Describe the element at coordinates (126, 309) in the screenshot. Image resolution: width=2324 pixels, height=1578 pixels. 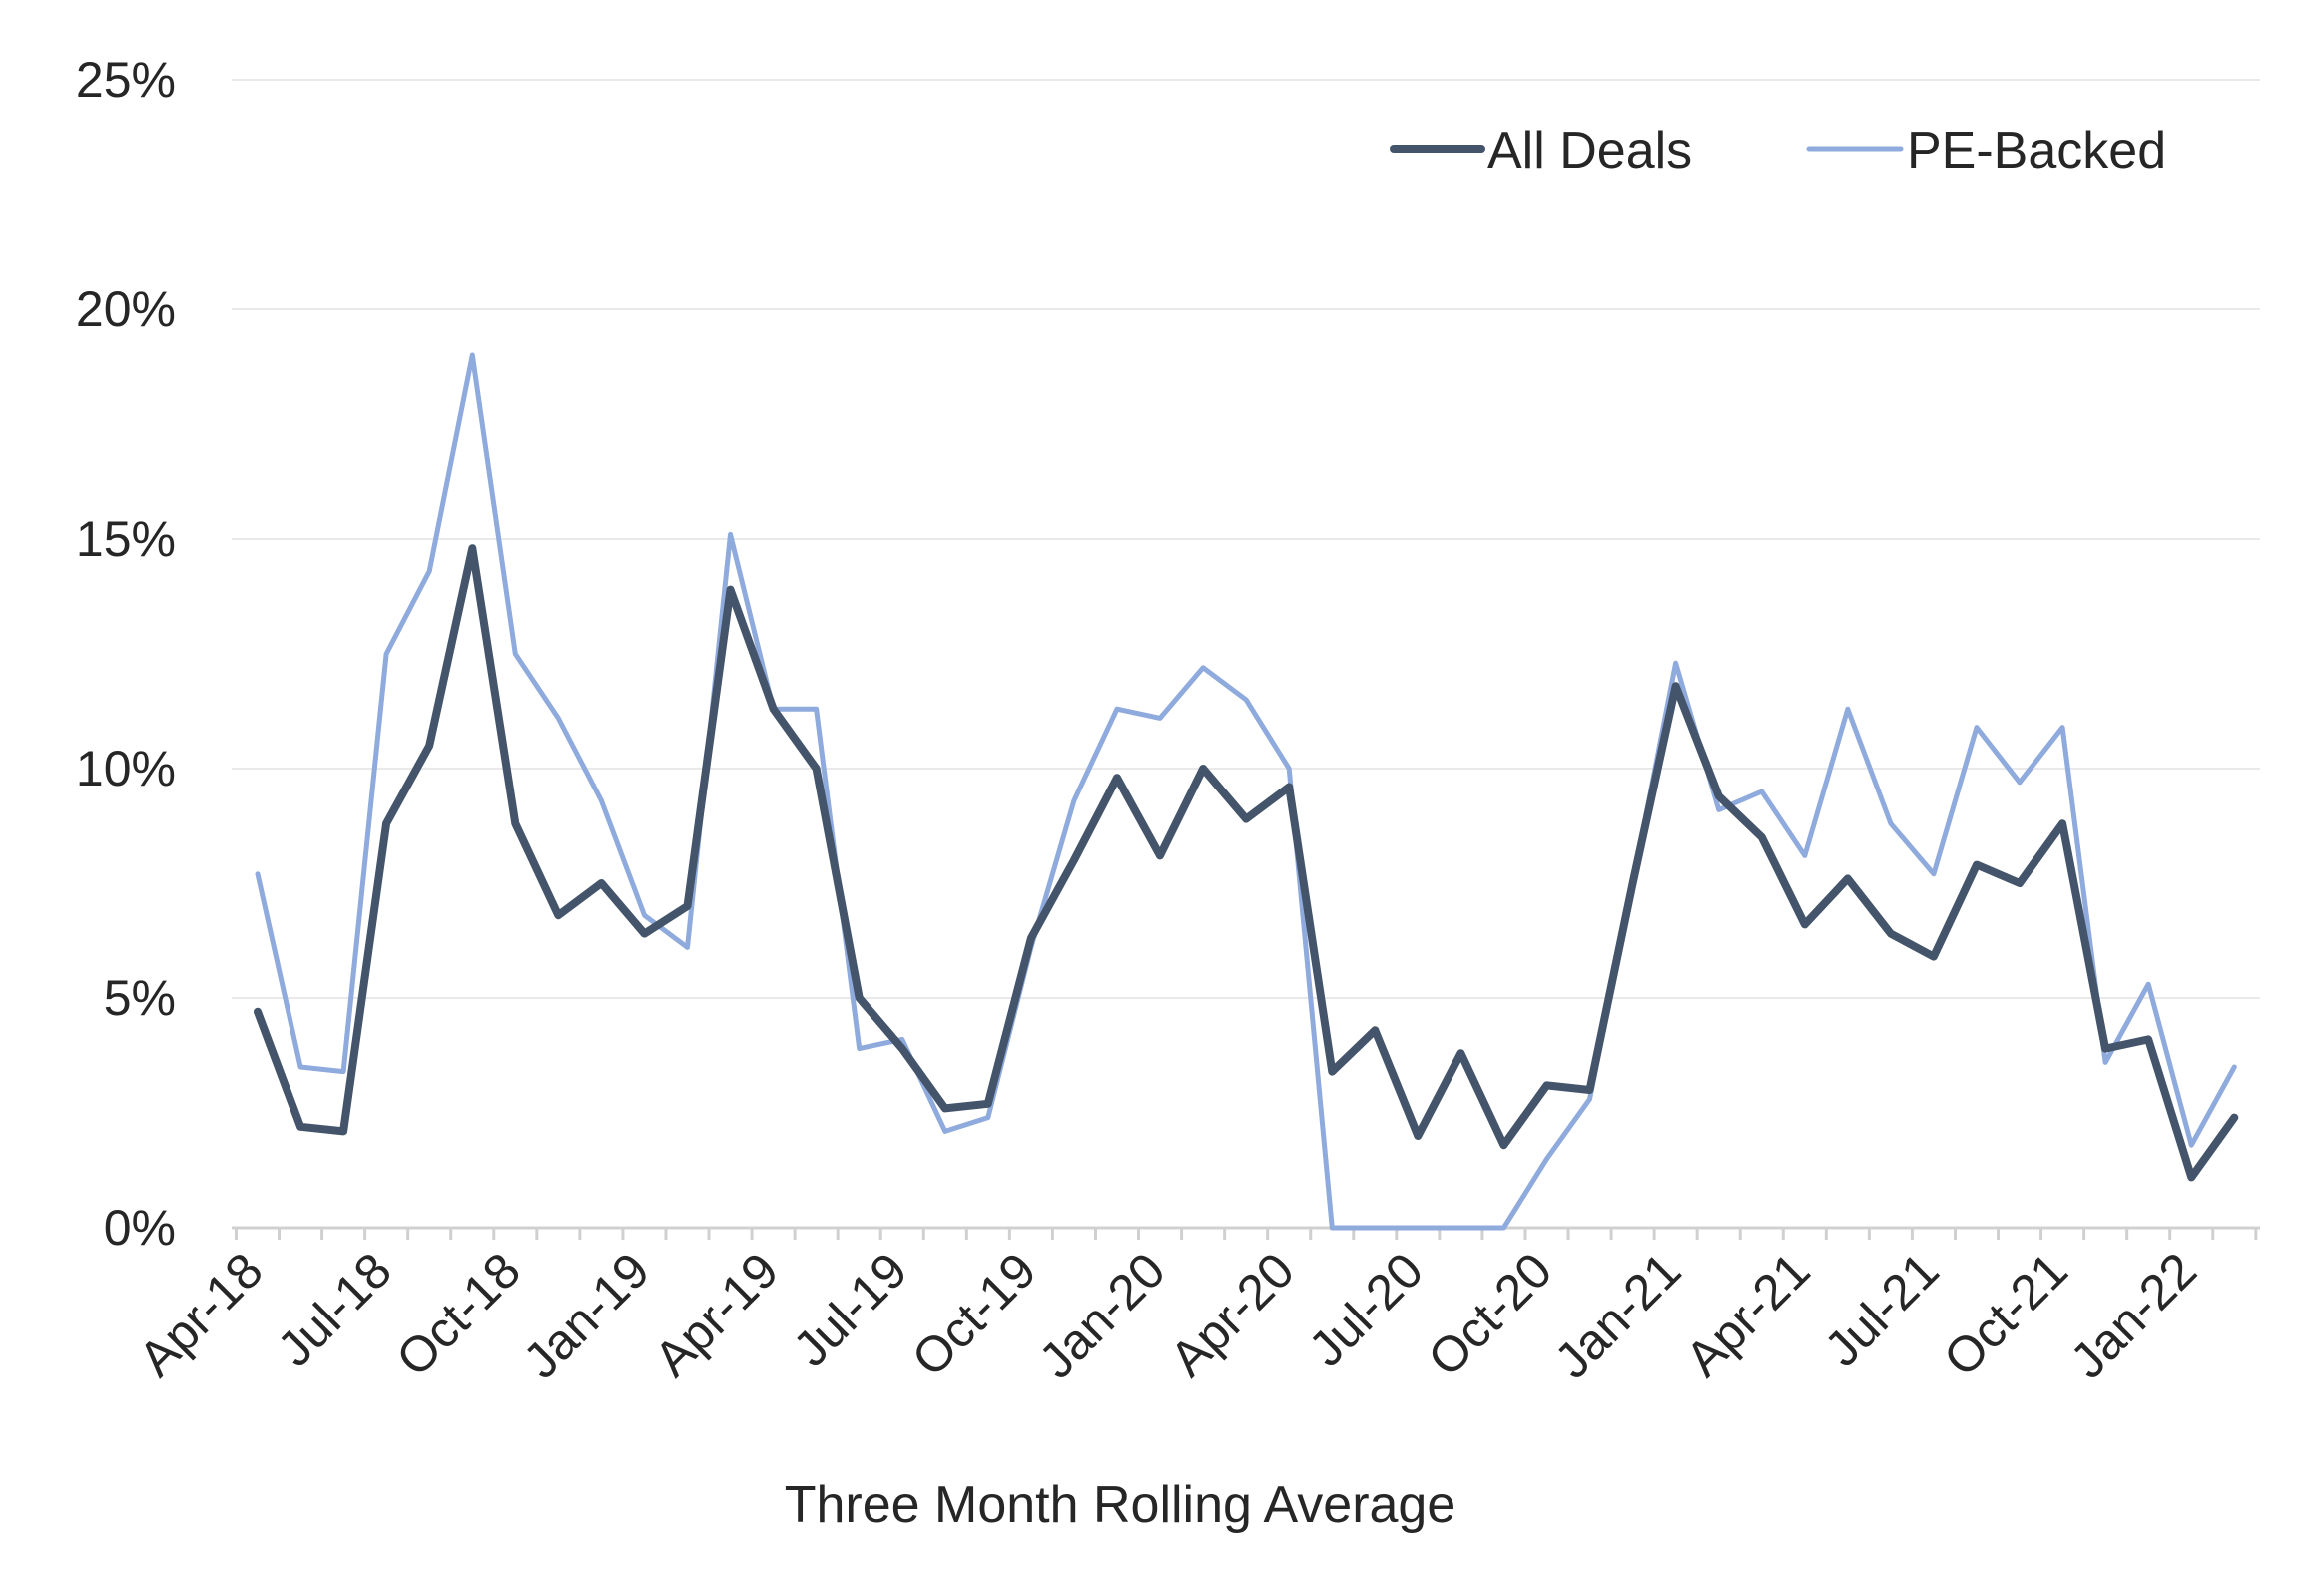
I see `y-tick-label: 20%` at that location.